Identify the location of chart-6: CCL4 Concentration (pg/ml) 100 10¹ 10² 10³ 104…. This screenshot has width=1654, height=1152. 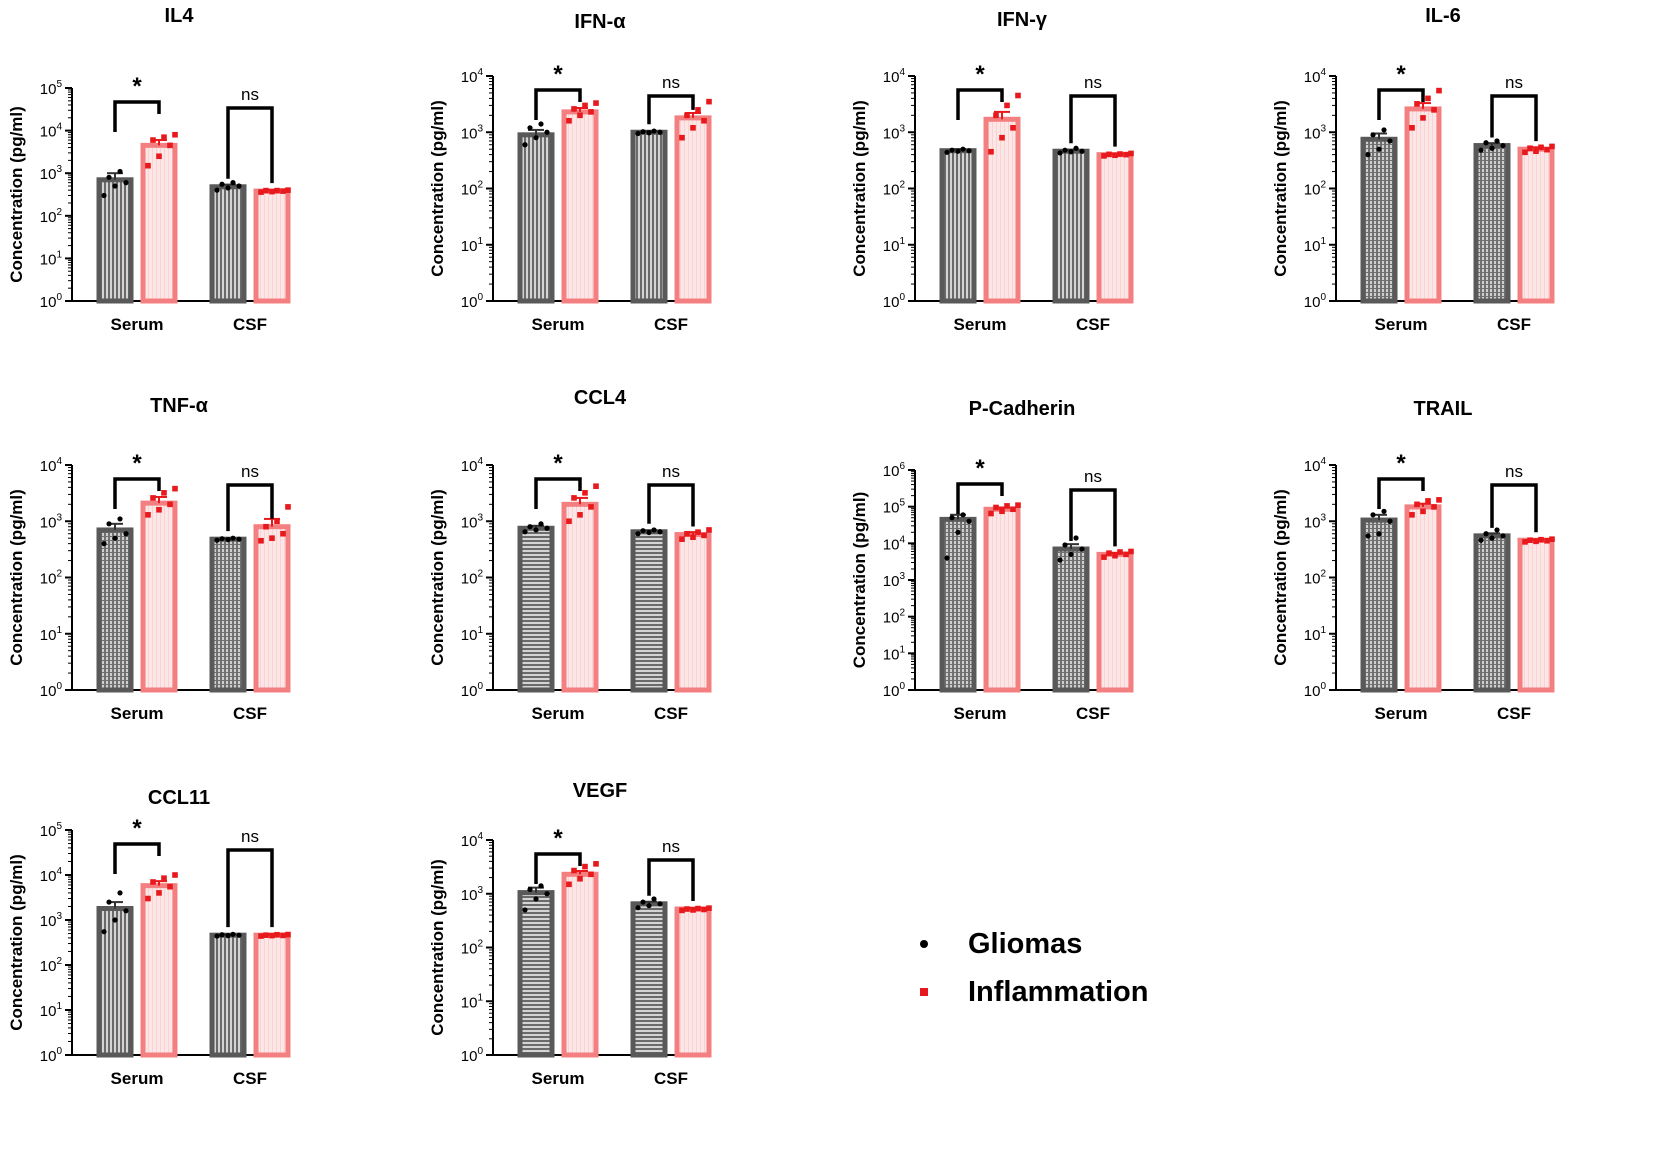
(570, 555).